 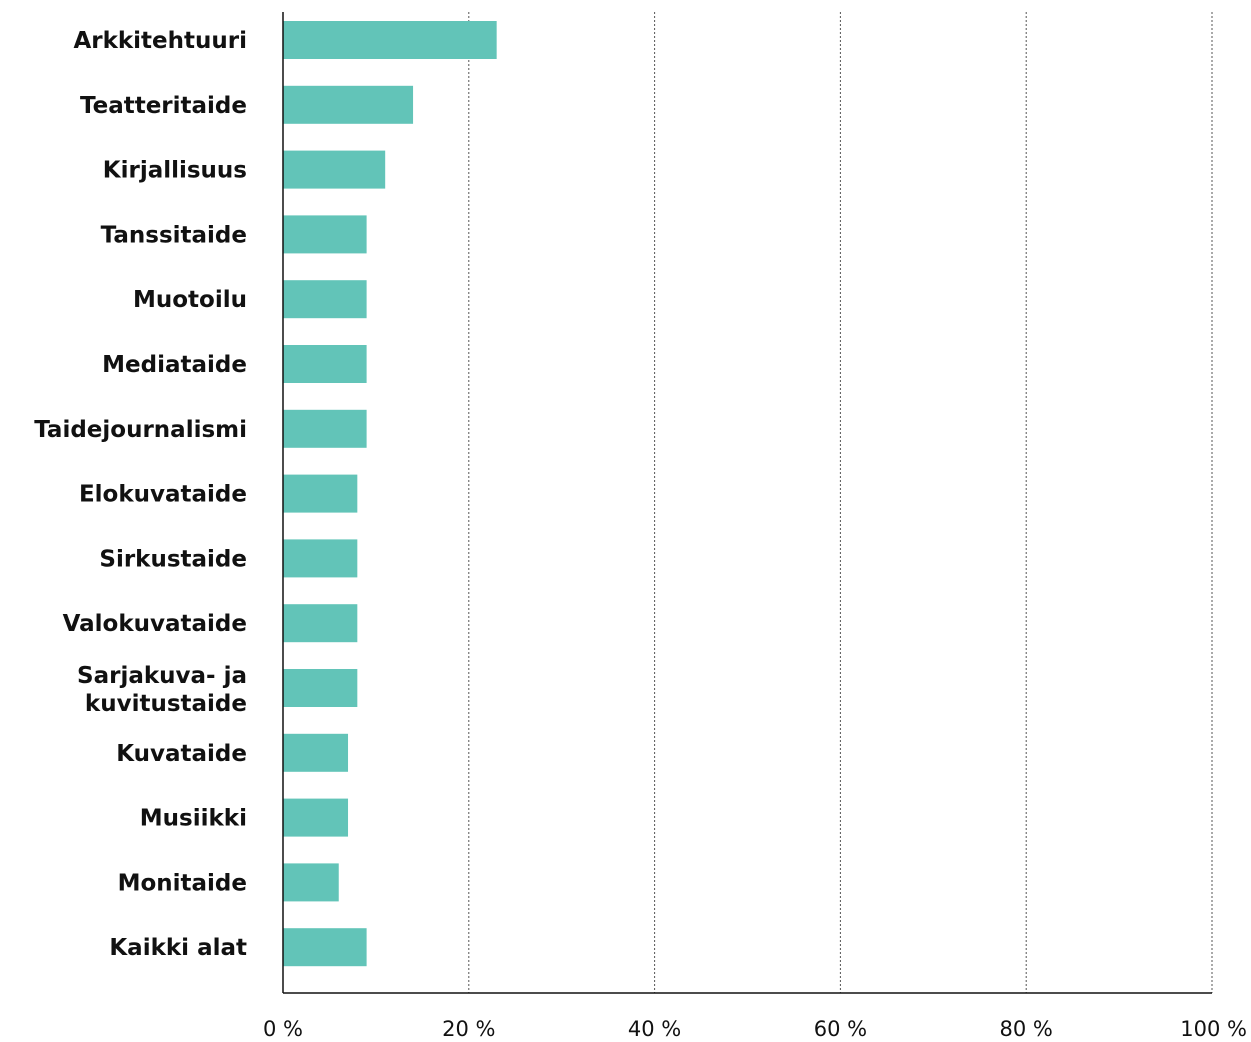 I want to click on x-tick-label-0: 0 %, so click(x=283, y=1027).